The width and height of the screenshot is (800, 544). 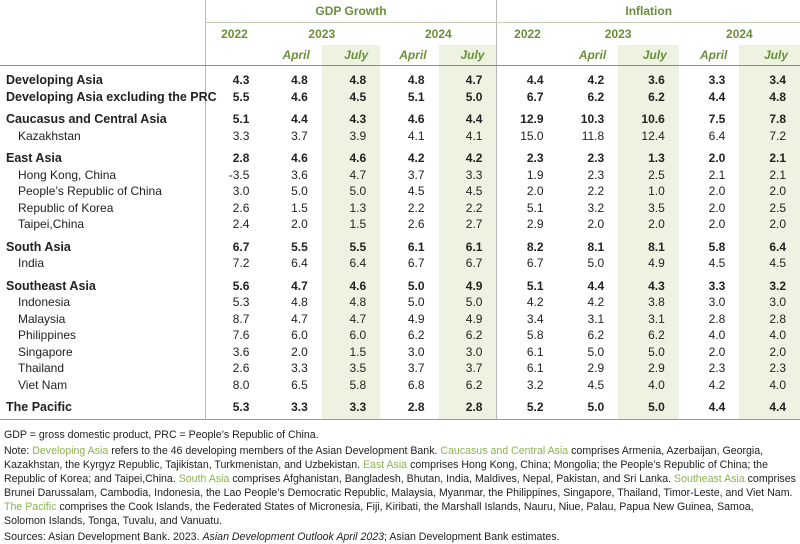 What do you see at coordinates (416, 246) in the screenshot?
I see `cell-value: 6.1` at bounding box center [416, 246].